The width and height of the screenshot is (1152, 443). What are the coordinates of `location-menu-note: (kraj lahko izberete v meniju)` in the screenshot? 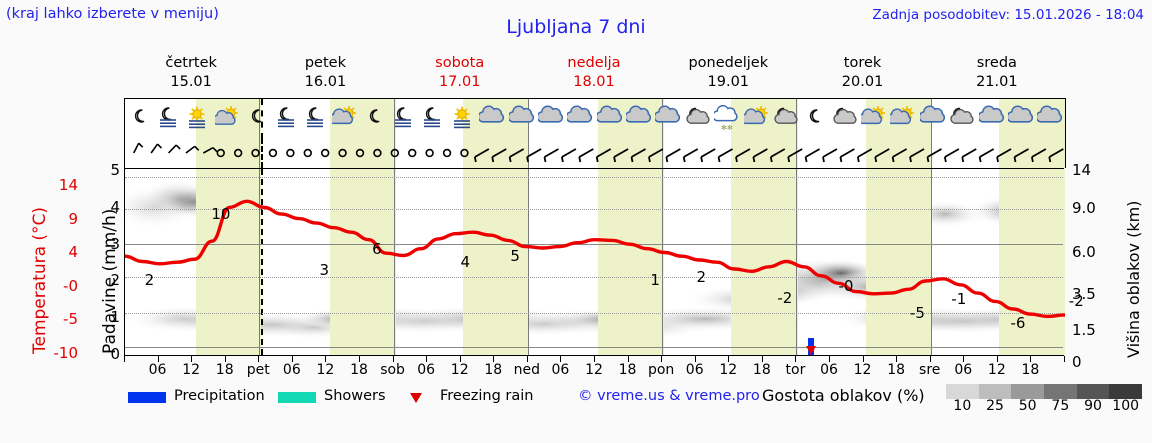 It's located at (112, 14).